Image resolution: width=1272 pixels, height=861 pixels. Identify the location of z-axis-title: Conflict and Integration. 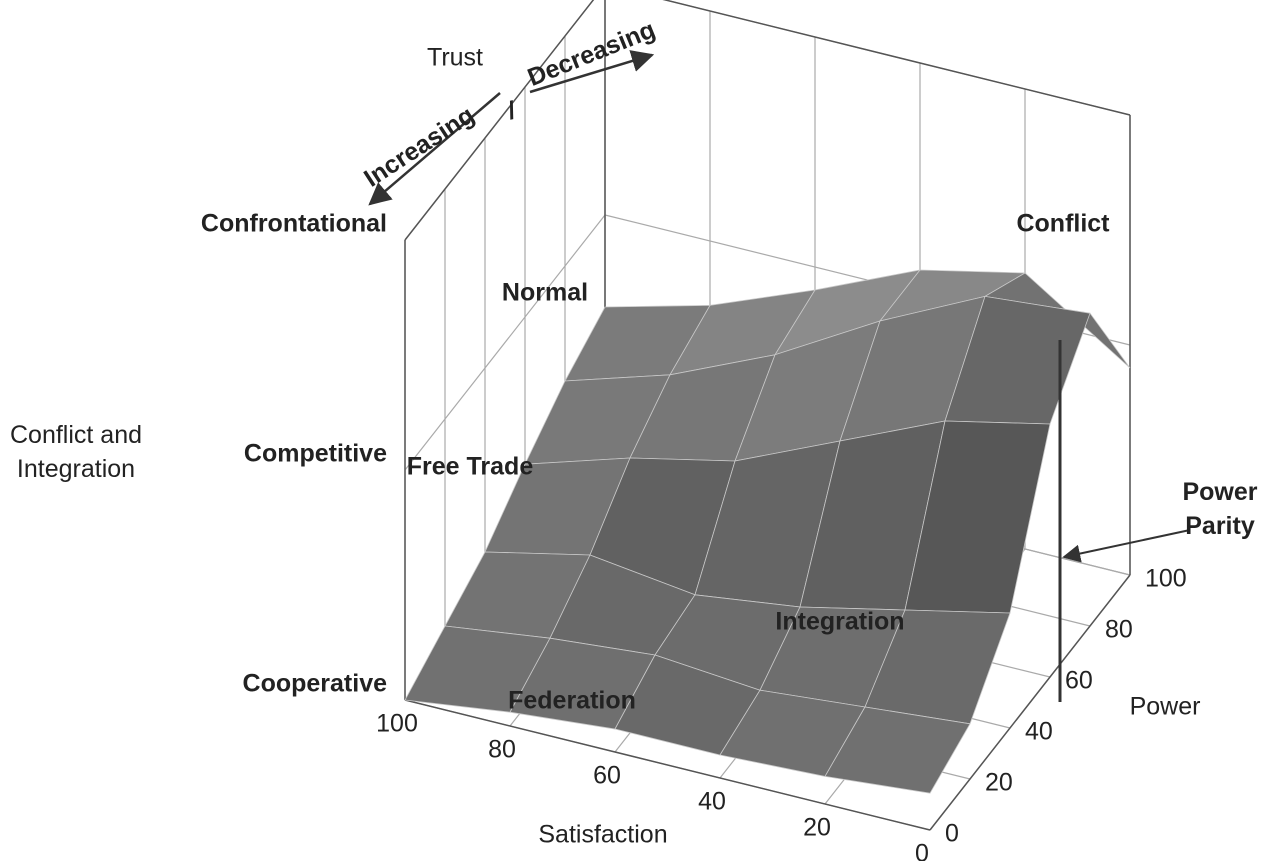
(76, 452).